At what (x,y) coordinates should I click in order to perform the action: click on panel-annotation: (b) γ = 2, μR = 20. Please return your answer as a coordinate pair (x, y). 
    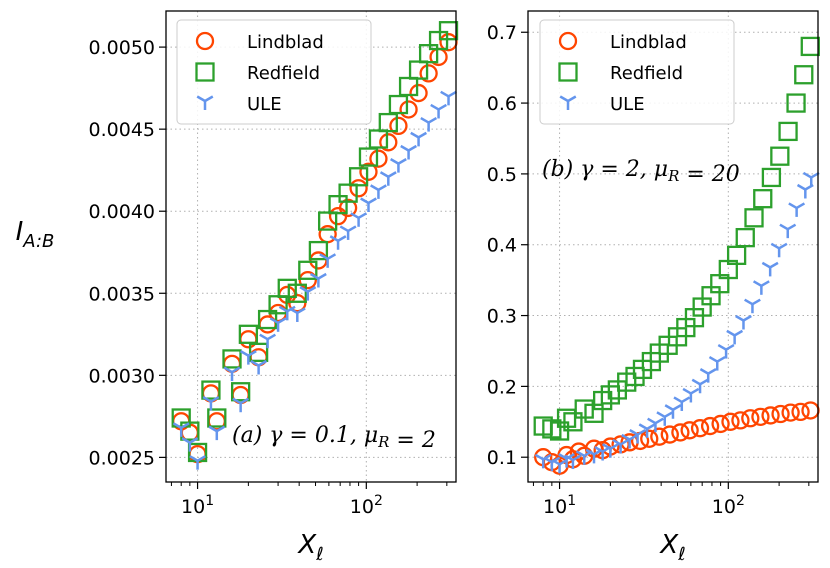
    Looking at the image, I should click on (641, 172).